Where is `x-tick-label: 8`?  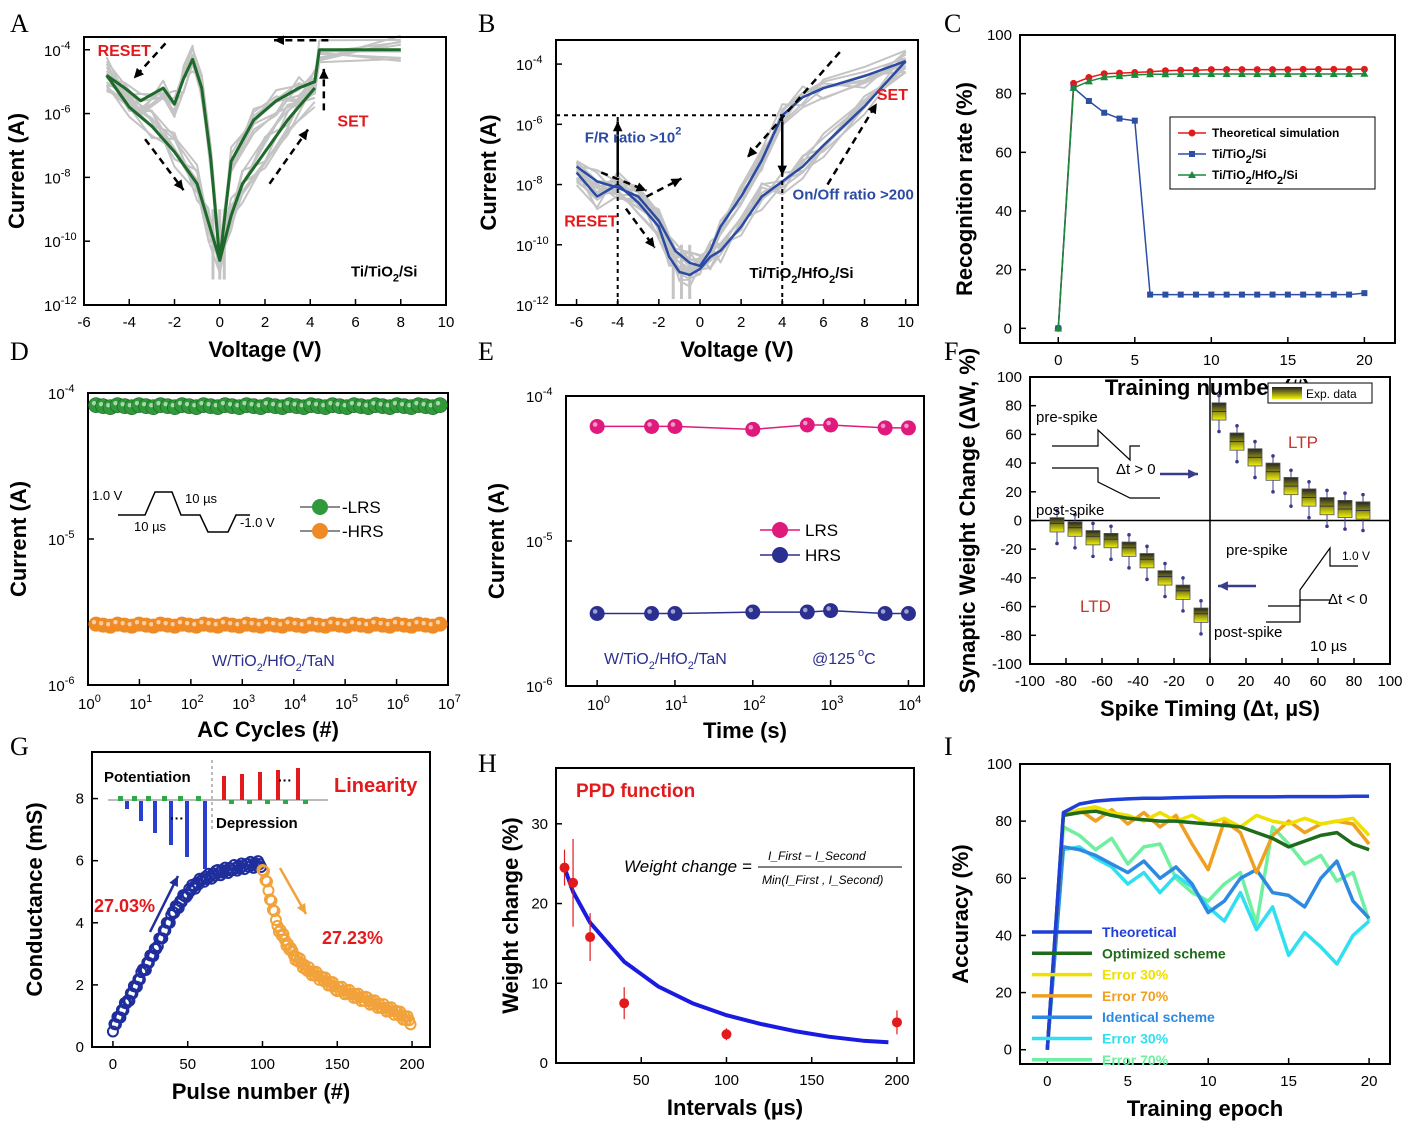 x-tick-label: 8 is located at coordinates (864, 322).